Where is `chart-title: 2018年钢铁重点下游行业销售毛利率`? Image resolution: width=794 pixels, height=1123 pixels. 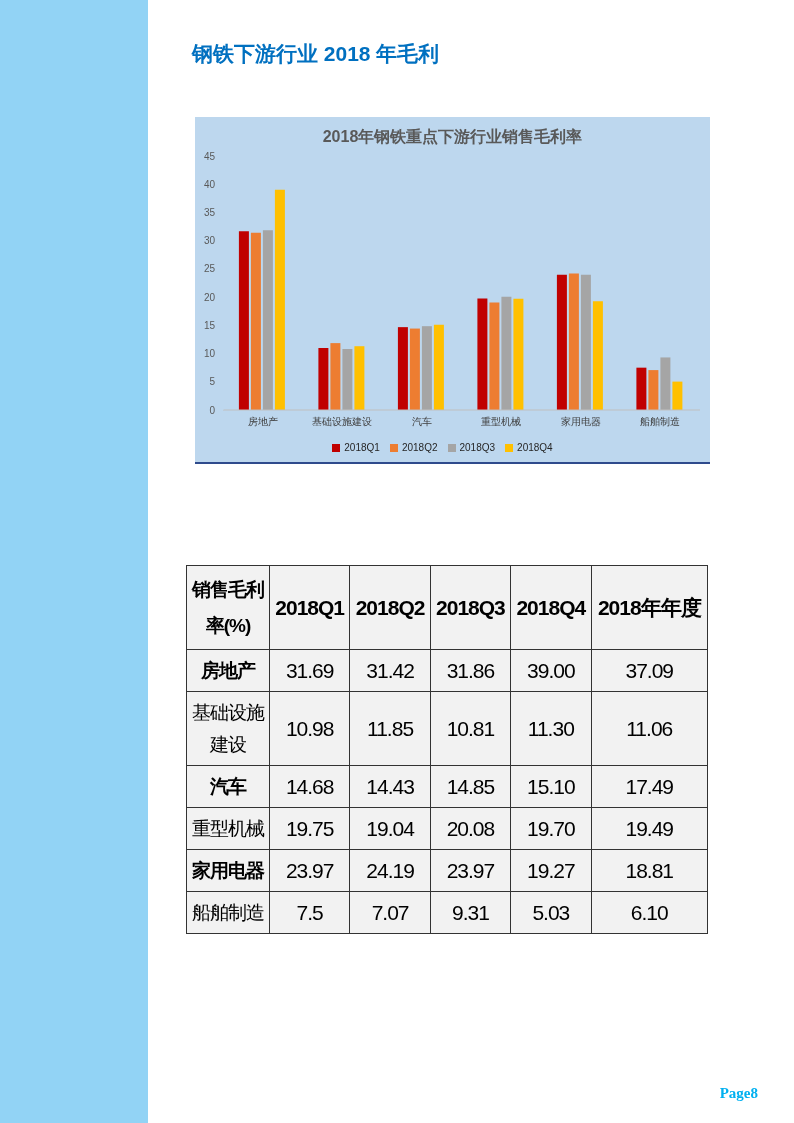 chart-title: 2018年钢铁重点下游行业销售毛利率 is located at coordinates (452, 137).